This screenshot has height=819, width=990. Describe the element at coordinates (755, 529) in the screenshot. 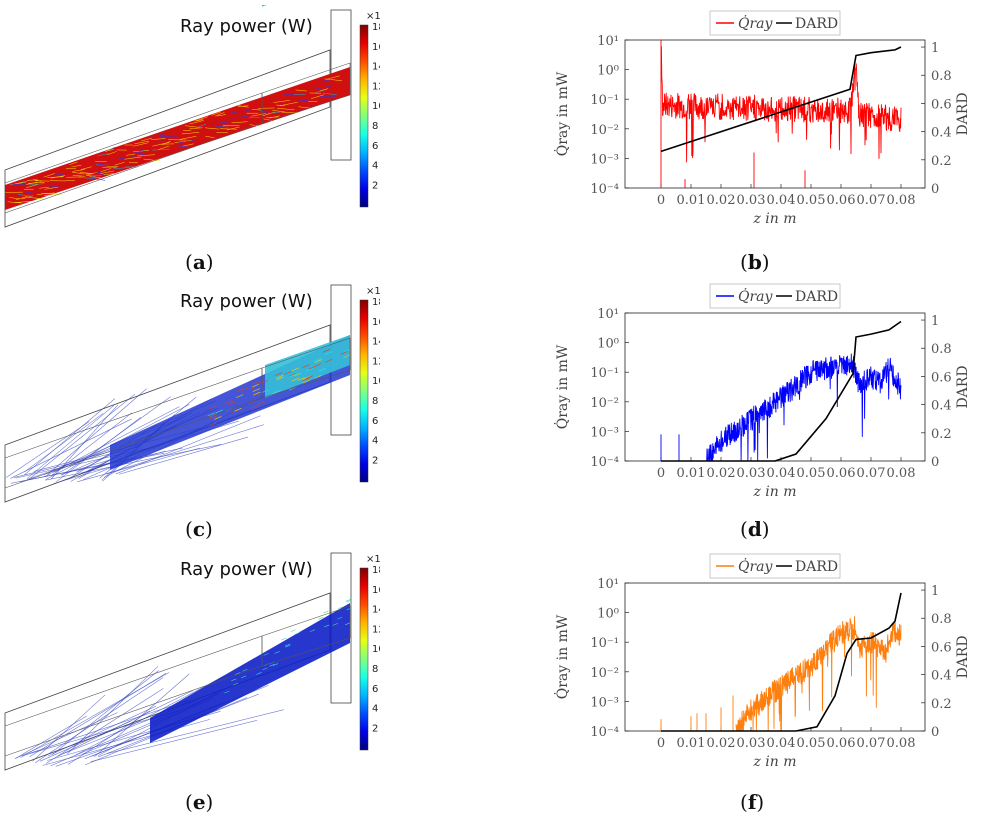

I see `caption-d: (d)` at that location.